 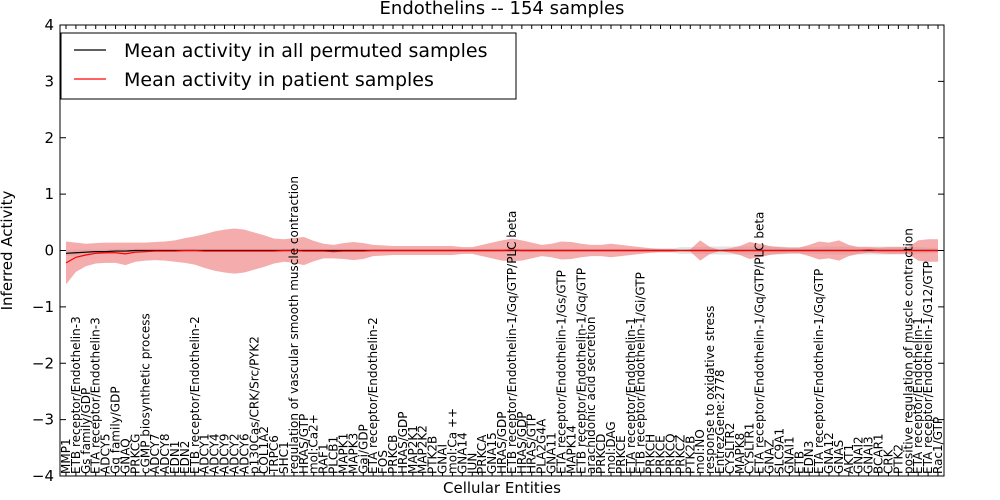 What do you see at coordinates (482, 454) in the screenshot?
I see `x-tick-label: PRKCA` at bounding box center [482, 454].